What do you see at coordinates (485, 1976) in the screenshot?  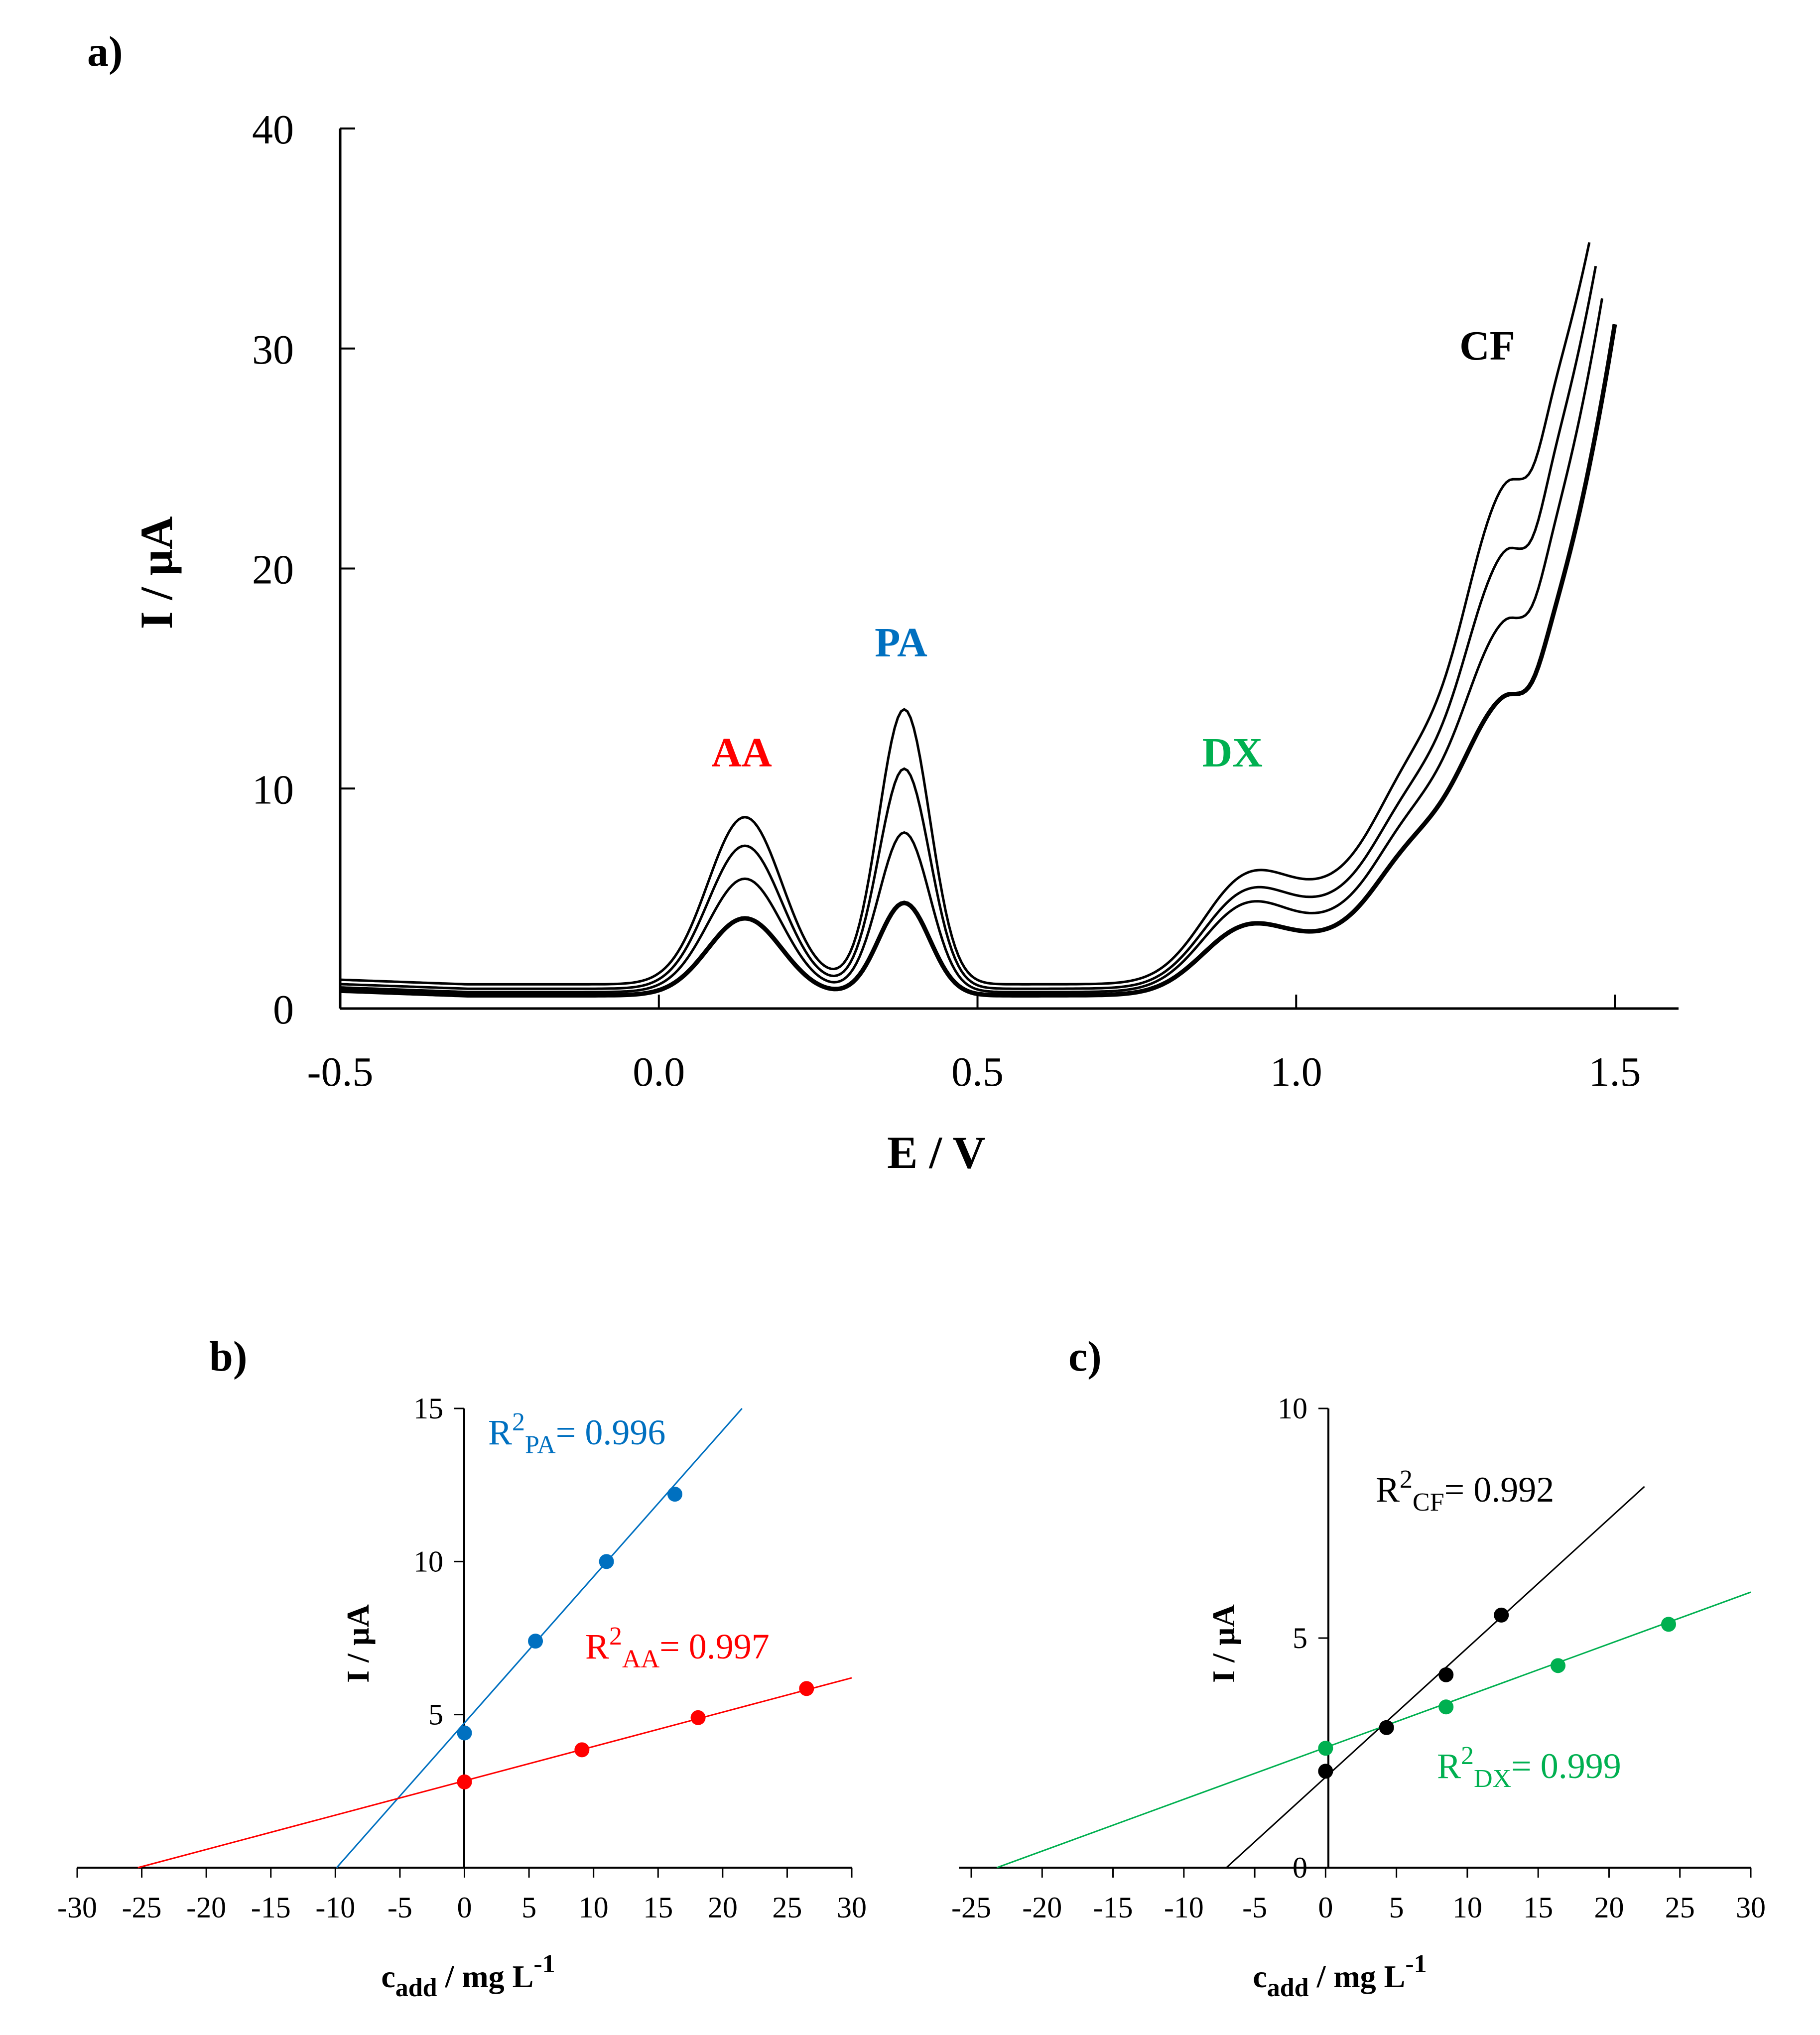 I see `panel-b-x-rest: / mg L` at bounding box center [485, 1976].